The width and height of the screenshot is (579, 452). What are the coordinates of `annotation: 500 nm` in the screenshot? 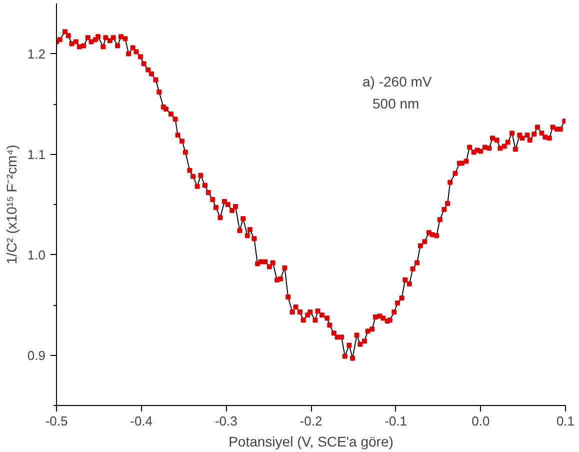 It's located at (396, 104).